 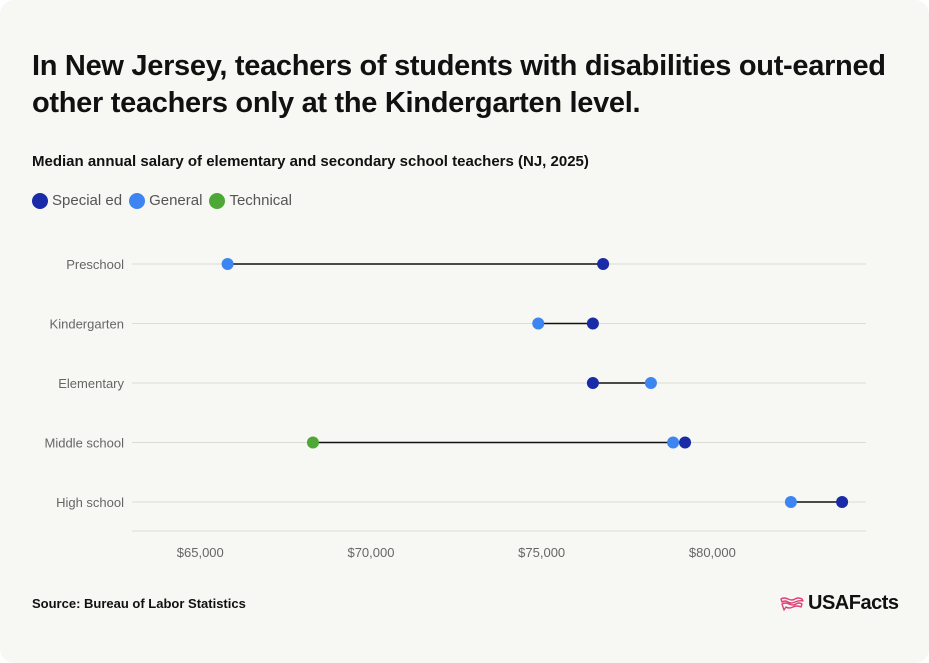 I want to click on category-label-kindergarten: Kindergarten, so click(x=87, y=324).